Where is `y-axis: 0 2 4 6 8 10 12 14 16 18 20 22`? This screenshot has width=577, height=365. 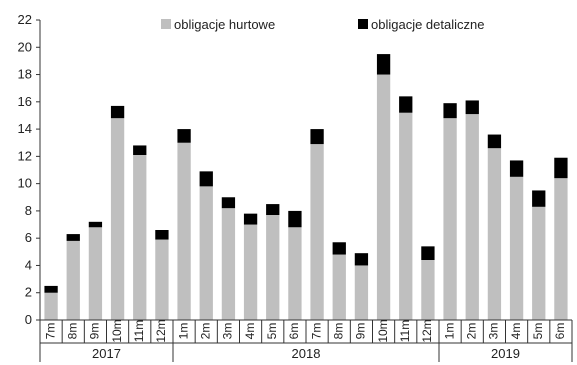
y-axis: 0 2 4 6 8 10 12 14 16 18 20 22 is located at coordinates (29, 169).